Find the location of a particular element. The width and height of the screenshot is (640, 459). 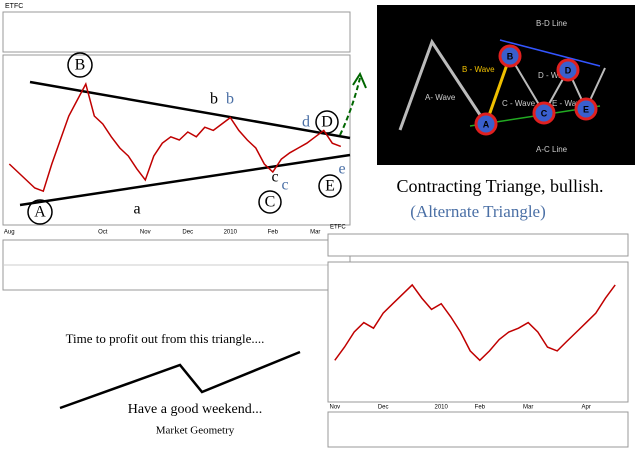

x-tick-label: Oct is located at coordinates (103, 233).